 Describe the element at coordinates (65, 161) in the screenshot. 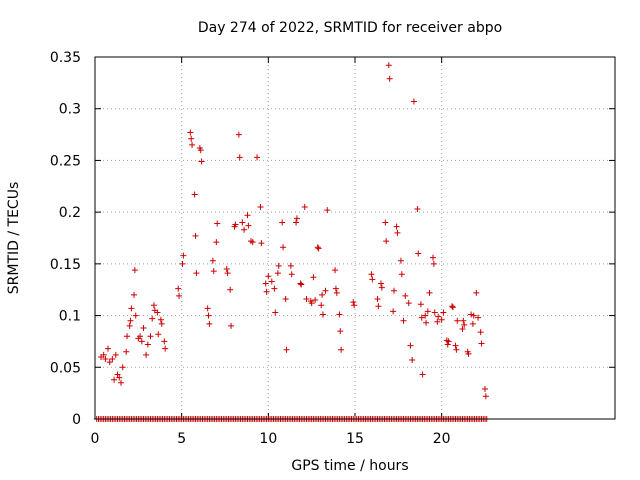

I see `y-tick-label: 0.25` at that location.